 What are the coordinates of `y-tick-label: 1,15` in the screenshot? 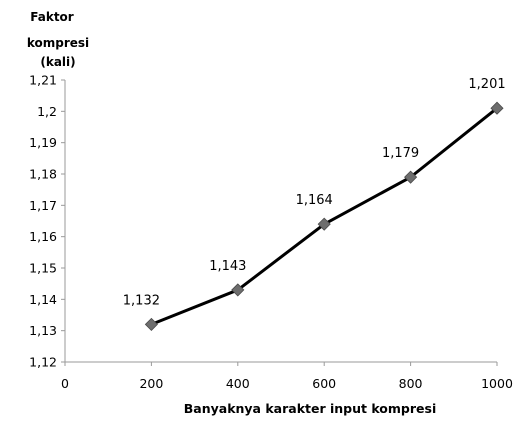 It's located at (43, 268).